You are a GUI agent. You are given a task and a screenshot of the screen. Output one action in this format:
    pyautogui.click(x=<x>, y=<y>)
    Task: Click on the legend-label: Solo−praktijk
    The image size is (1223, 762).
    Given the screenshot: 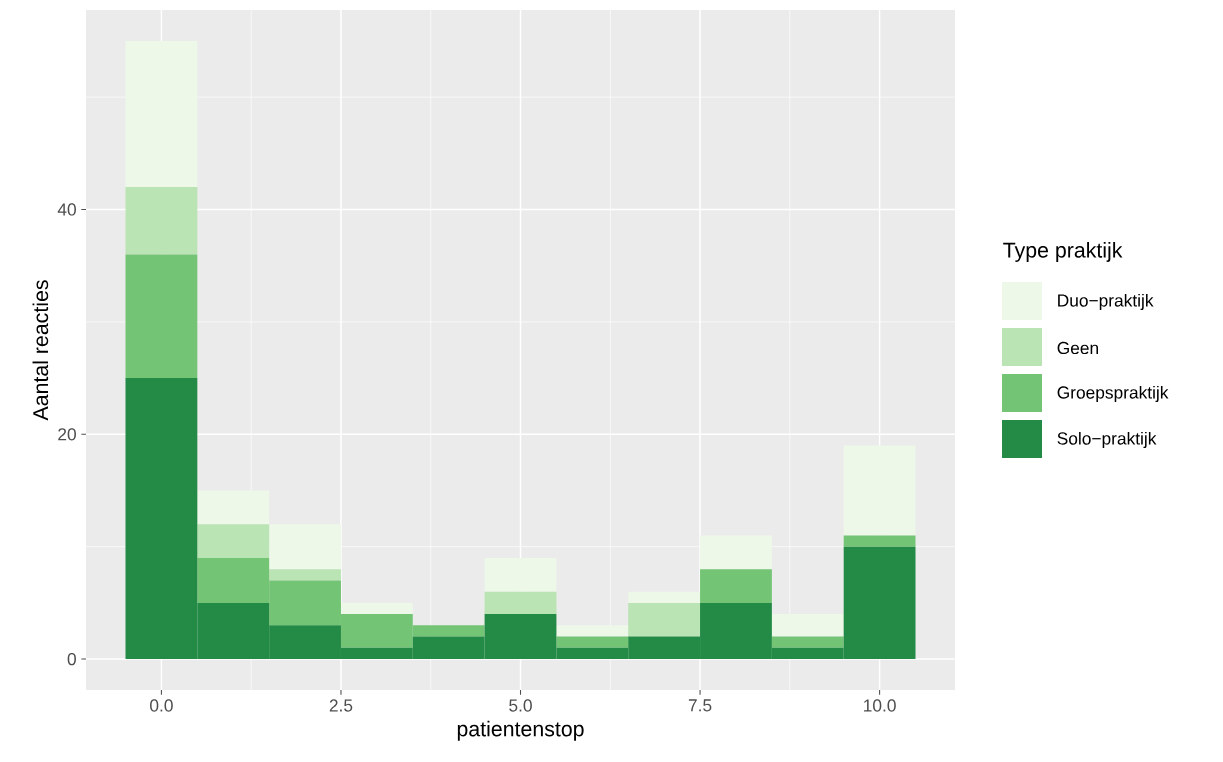 What is the action you would take?
    pyautogui.click(x=1107, y=440)
    